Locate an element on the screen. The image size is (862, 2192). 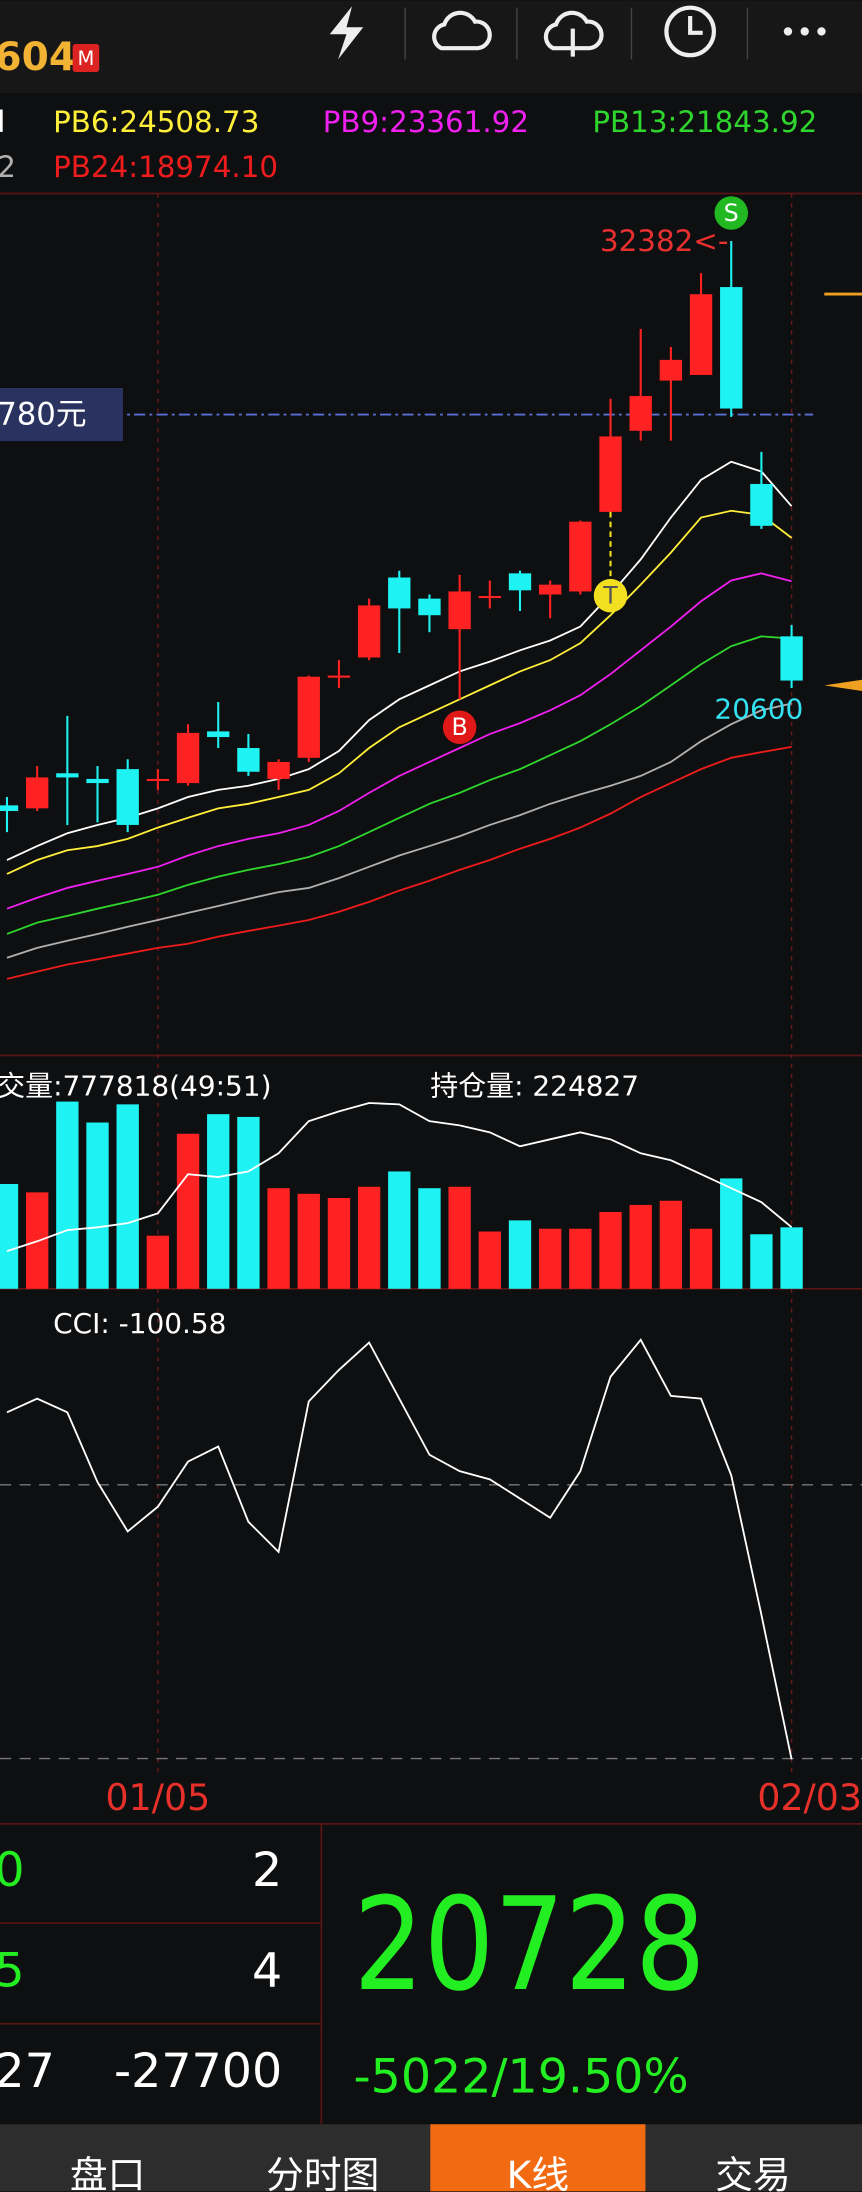
quote-cell: 0 is located at coordinates (12, 1870).